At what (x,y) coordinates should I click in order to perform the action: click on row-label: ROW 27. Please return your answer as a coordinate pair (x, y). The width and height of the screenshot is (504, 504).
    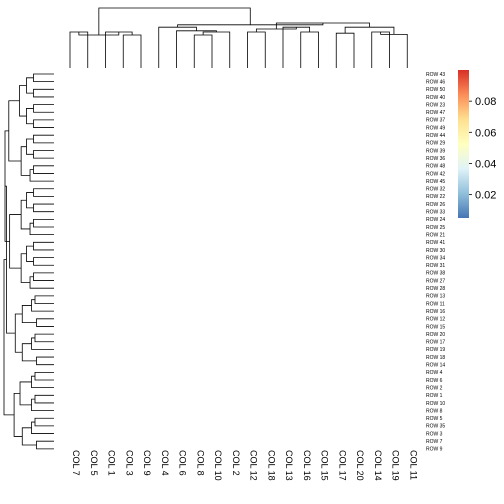
    Looking at the image, I should click on (435, 281).